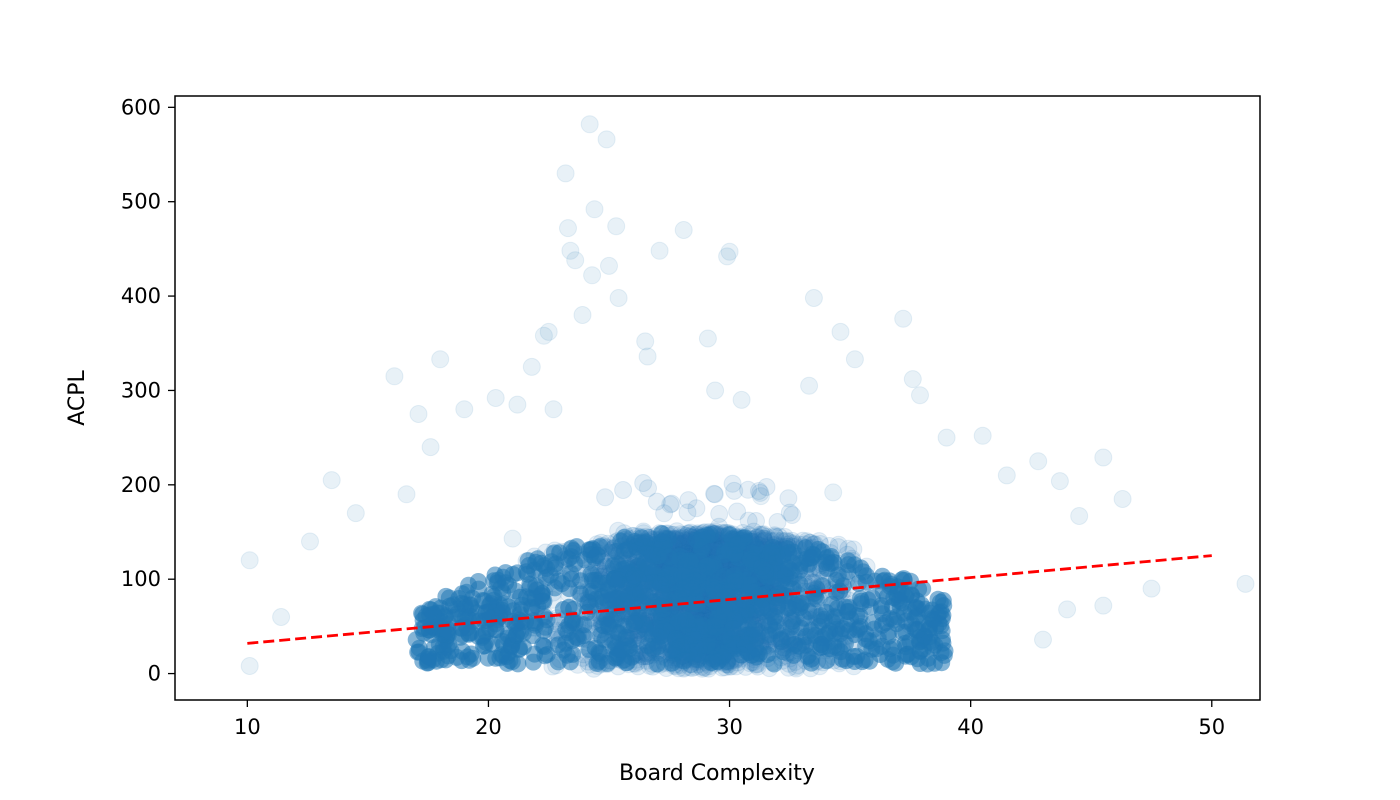 This screenshot has height=800, width=1400. I want to click on trend-line-layer, so click(729, 599).